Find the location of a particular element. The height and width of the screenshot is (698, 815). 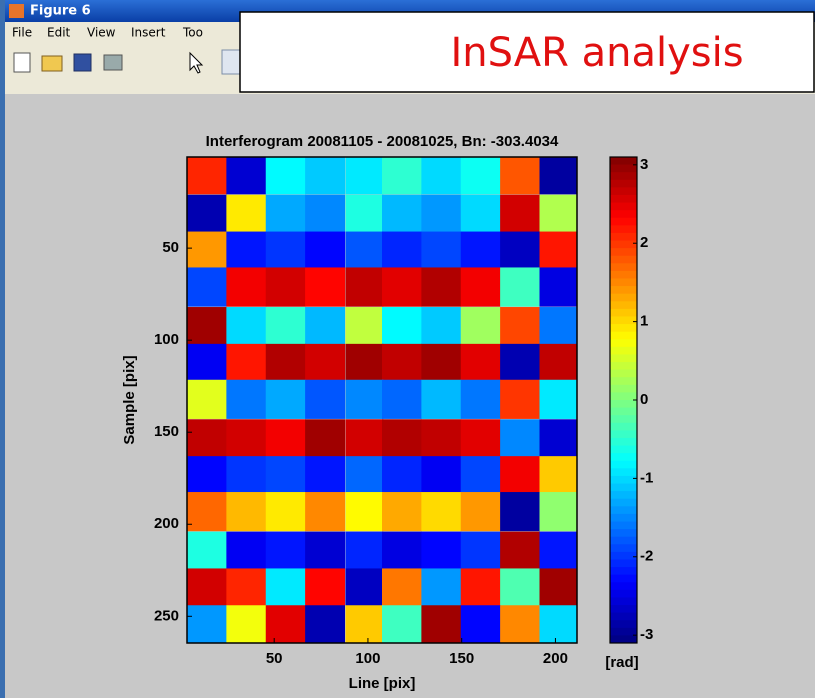

print-icon is located at coordinates (113, 62).